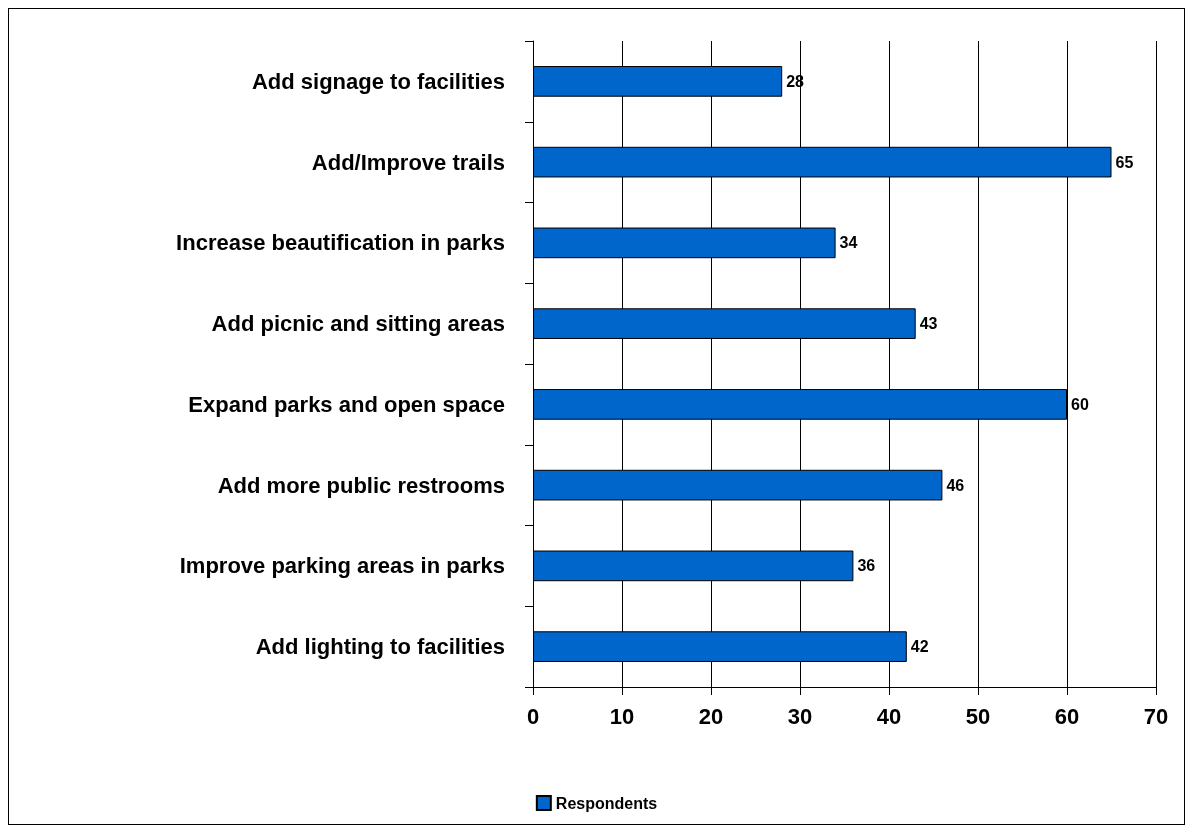 The width and height of the screenshot is (1193, 833). What do you see at coordinates (848, 243) in the screenshot?
I see `data-label: 34` at bounding box center [848, 243].